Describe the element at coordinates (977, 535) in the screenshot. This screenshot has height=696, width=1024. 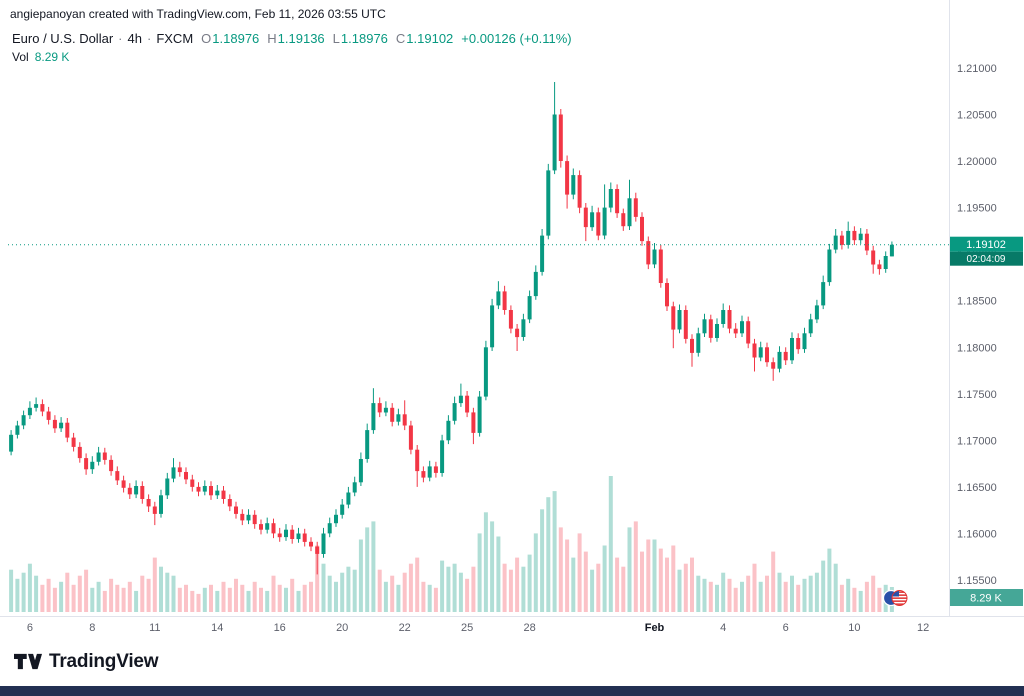
I see `price-axis-label: 1.16000` at that location.